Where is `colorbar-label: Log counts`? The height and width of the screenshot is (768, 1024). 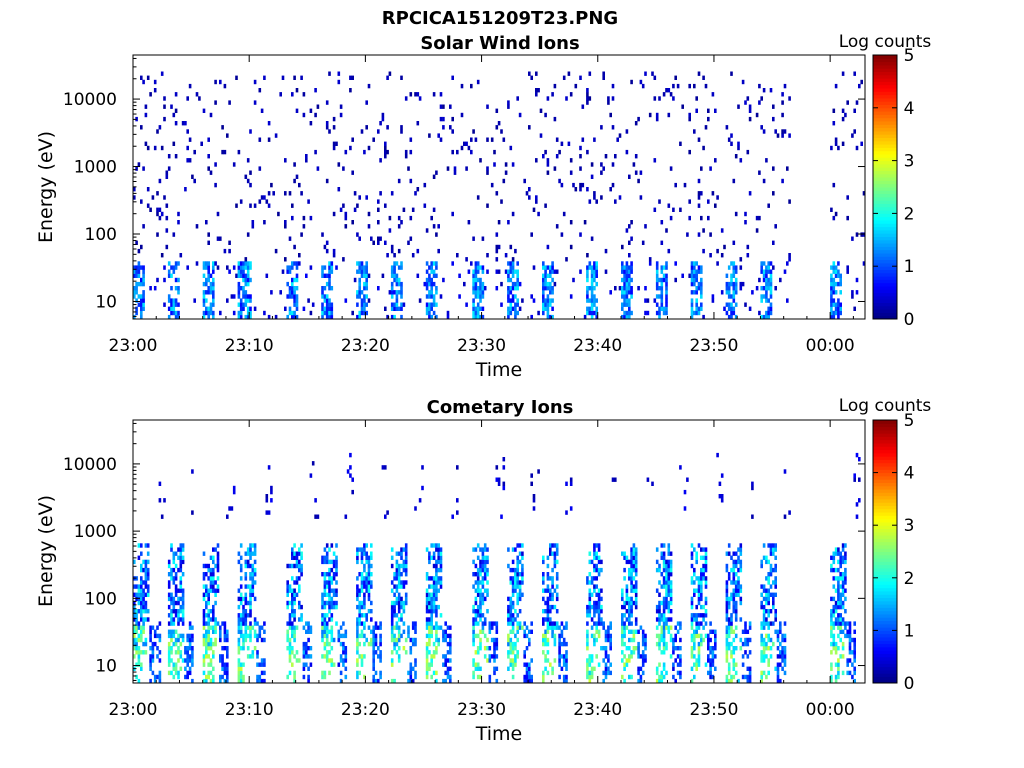 colorbar-label: Log counts is located at coordinates (885, 42).